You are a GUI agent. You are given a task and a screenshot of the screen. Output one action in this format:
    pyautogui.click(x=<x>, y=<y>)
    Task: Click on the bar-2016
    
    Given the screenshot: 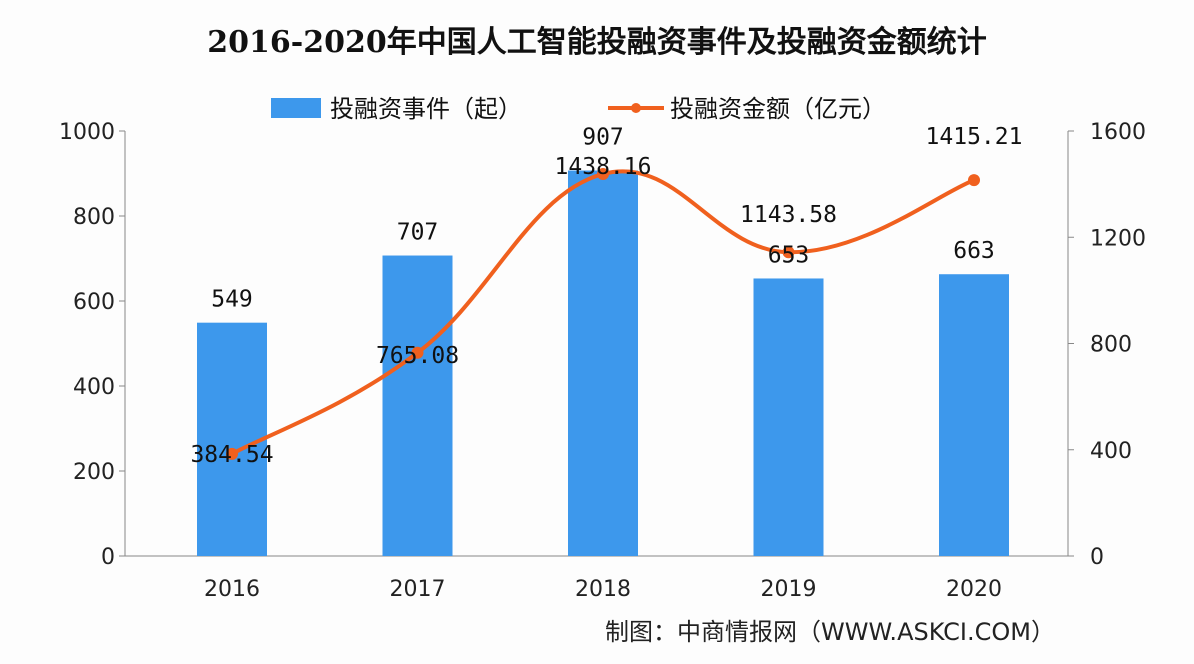 What is the action you would take?
    pyautogui.click(x=232, y=439)
    